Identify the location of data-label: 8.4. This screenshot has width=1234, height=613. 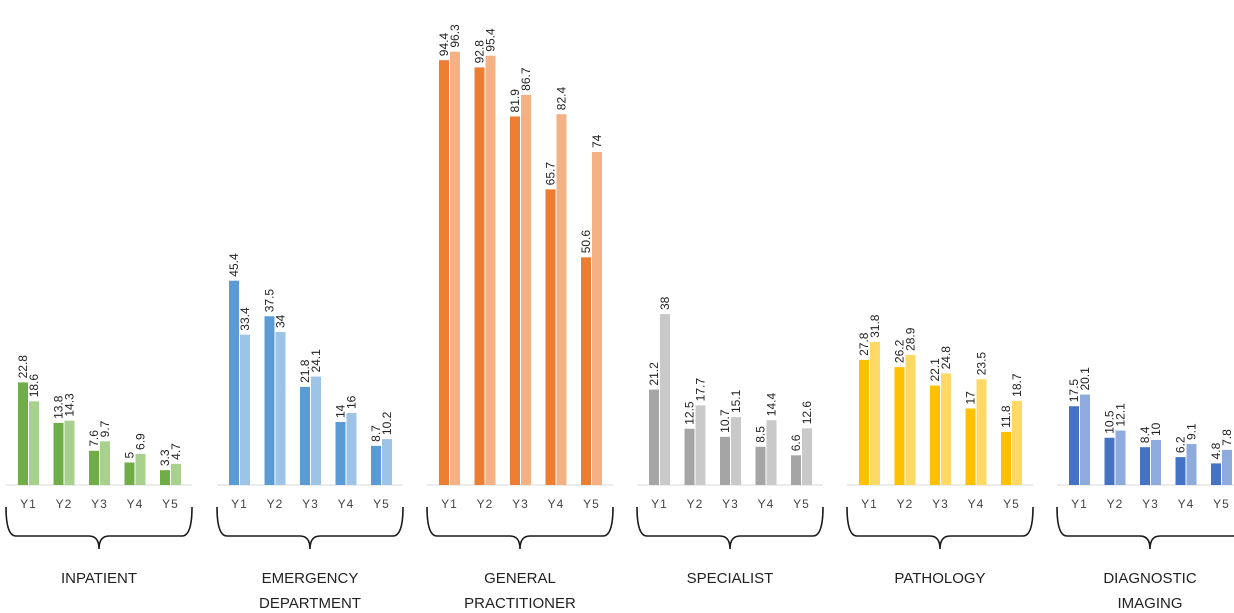
(1145, 434).